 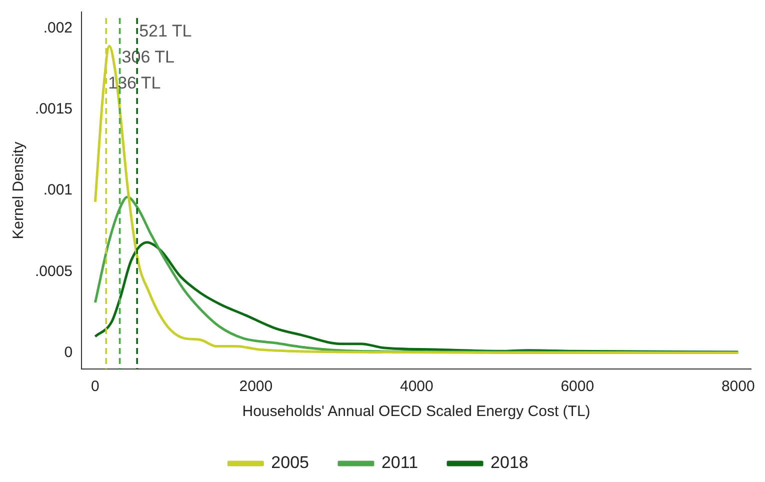 What do you see at coordinates (290, 462) in the screenshot?
I see `legend-label: 2005` at bounding box center [290, 462].